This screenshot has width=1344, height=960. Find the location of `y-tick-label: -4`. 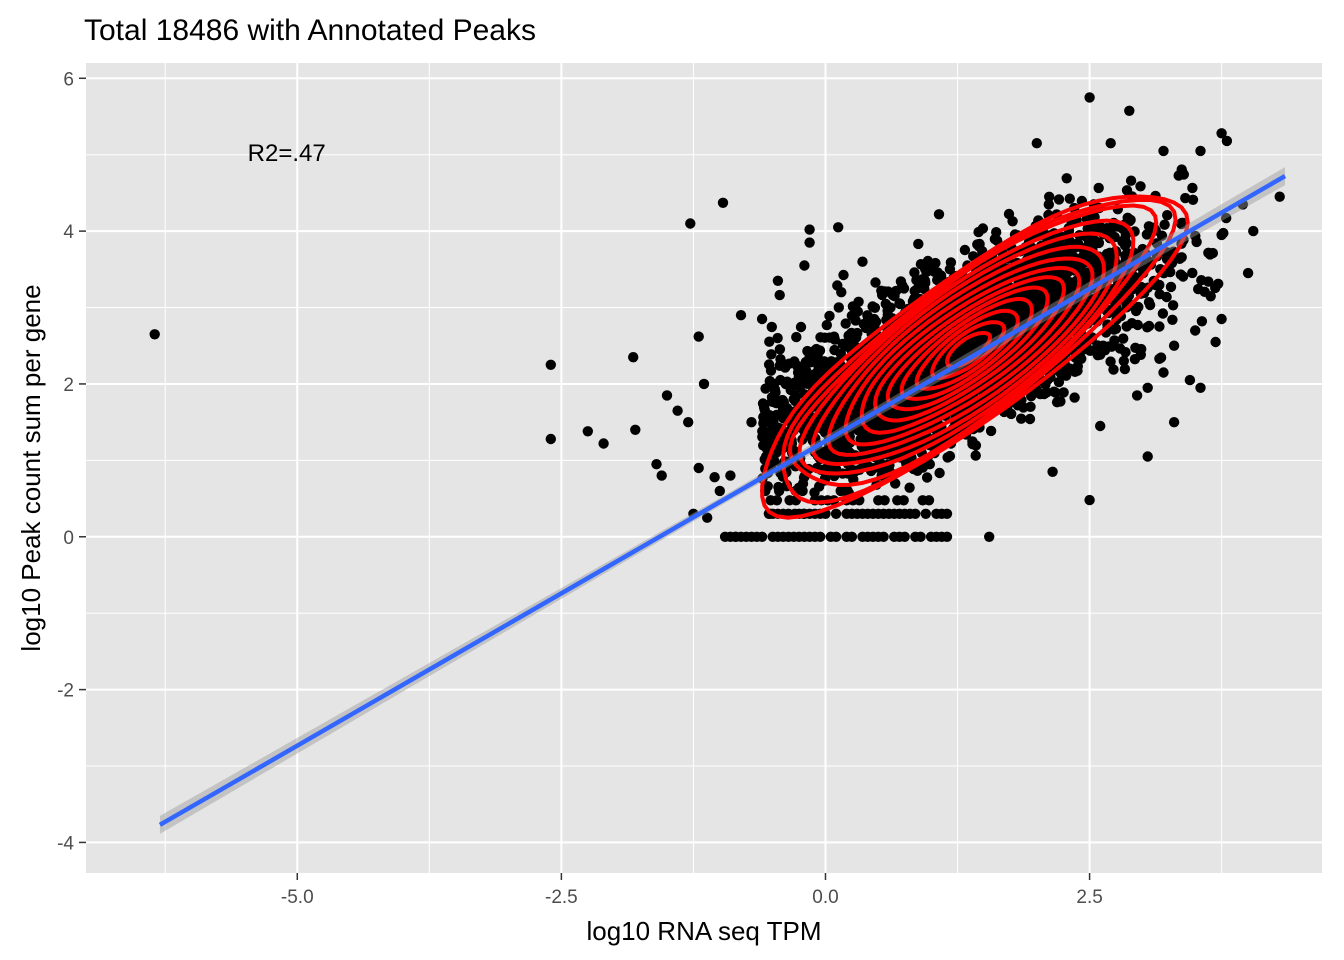

y-tick-label: -4 is located at coordinates (65, 843).